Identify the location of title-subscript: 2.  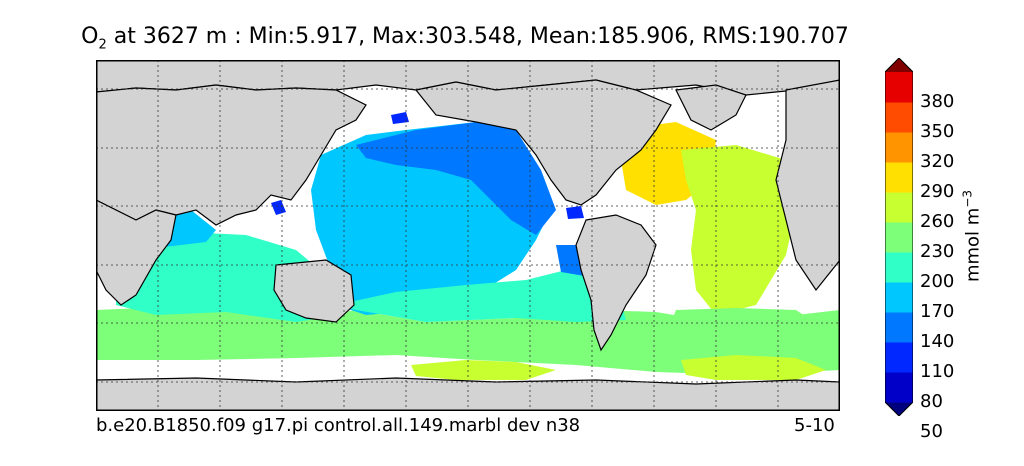
(102, 45).